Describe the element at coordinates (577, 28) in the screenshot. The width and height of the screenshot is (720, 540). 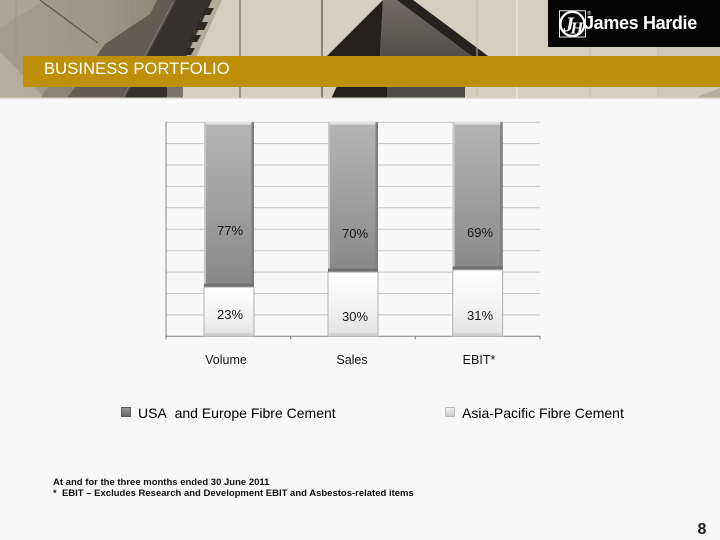
I see `svg-text: H` at that location.